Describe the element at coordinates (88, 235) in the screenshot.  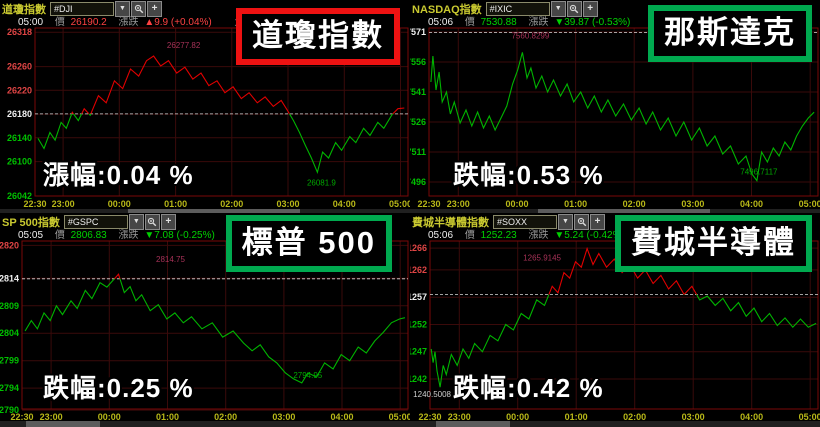
I see `price-value: 2806.83` at that location.